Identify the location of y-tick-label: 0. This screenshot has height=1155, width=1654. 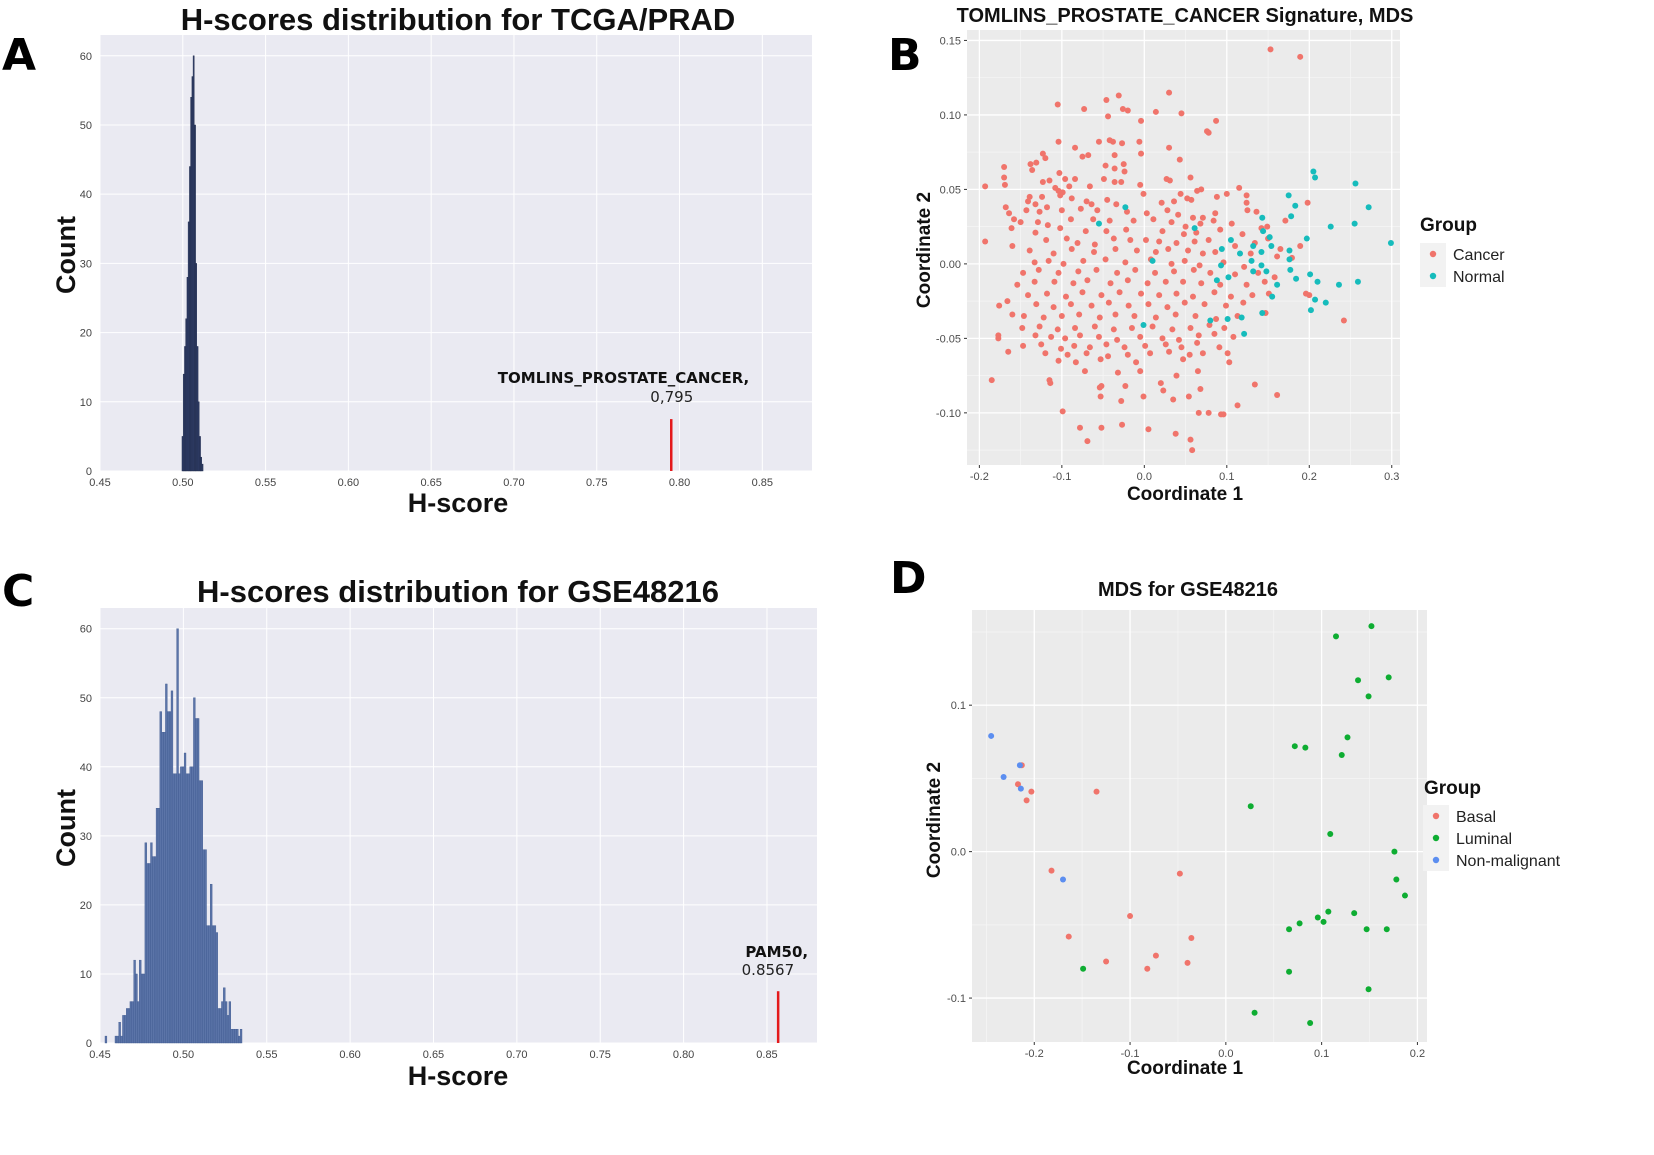
(89, 472).